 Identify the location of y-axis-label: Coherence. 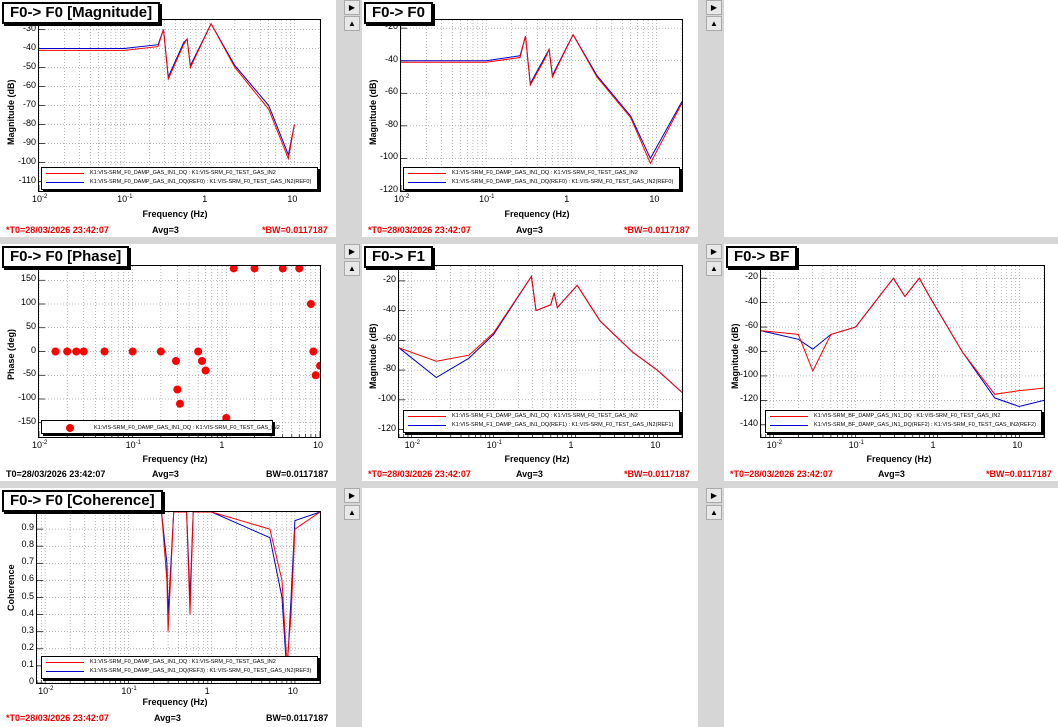
(11, 587).